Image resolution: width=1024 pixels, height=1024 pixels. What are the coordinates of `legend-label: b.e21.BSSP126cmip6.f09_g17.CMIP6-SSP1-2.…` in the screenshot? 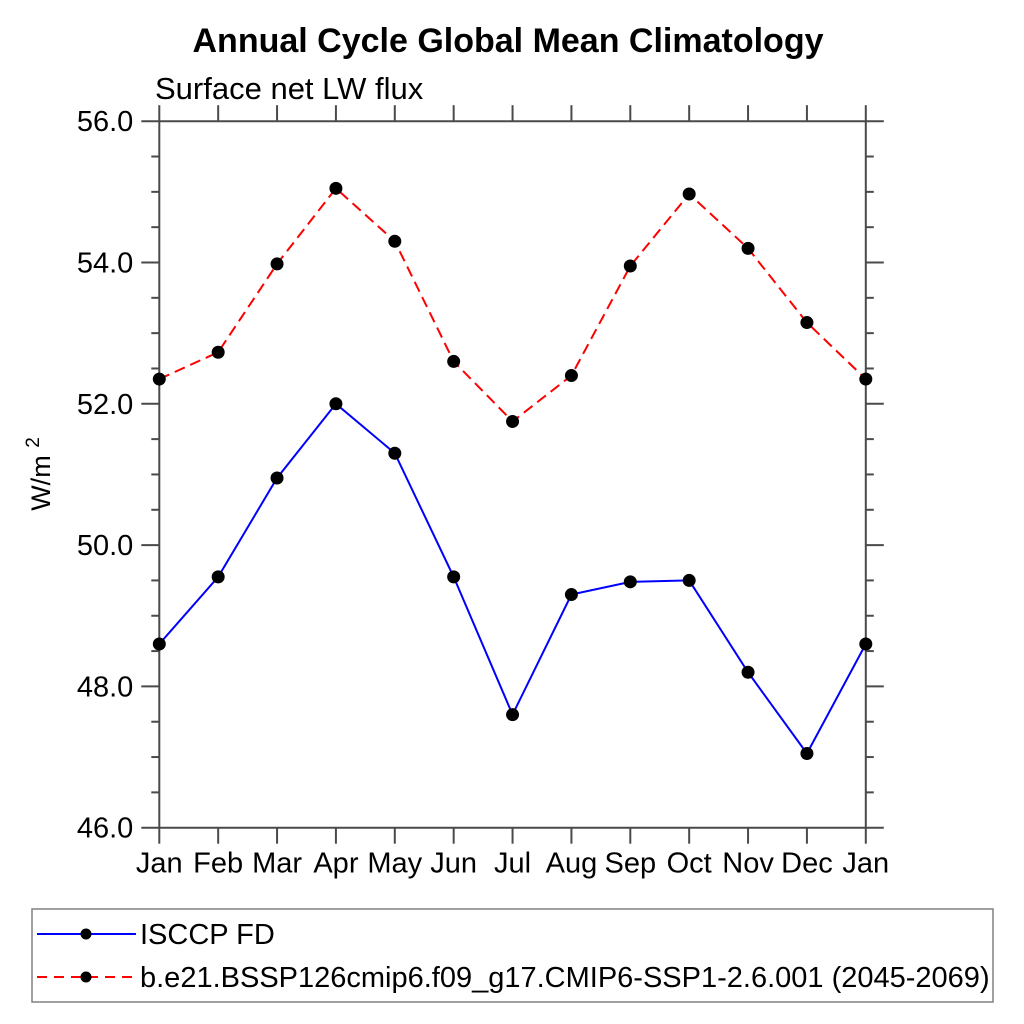 It's located at (565, 978).